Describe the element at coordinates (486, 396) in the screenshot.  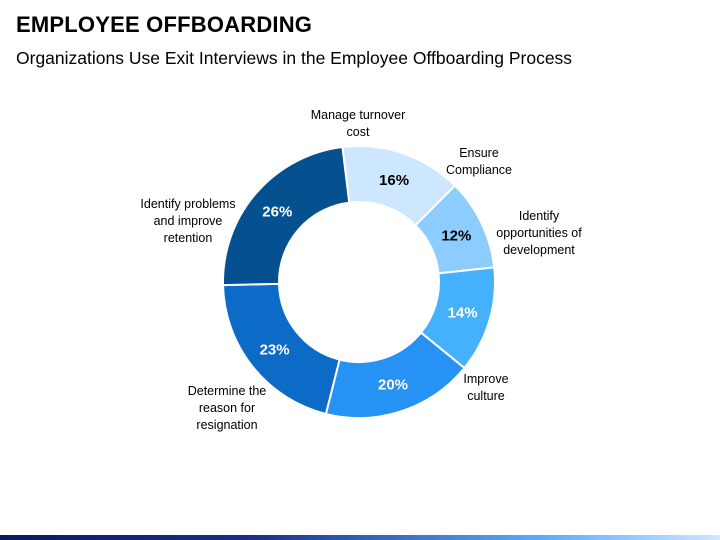
I see `slice-category-label-line: culture` at that location.